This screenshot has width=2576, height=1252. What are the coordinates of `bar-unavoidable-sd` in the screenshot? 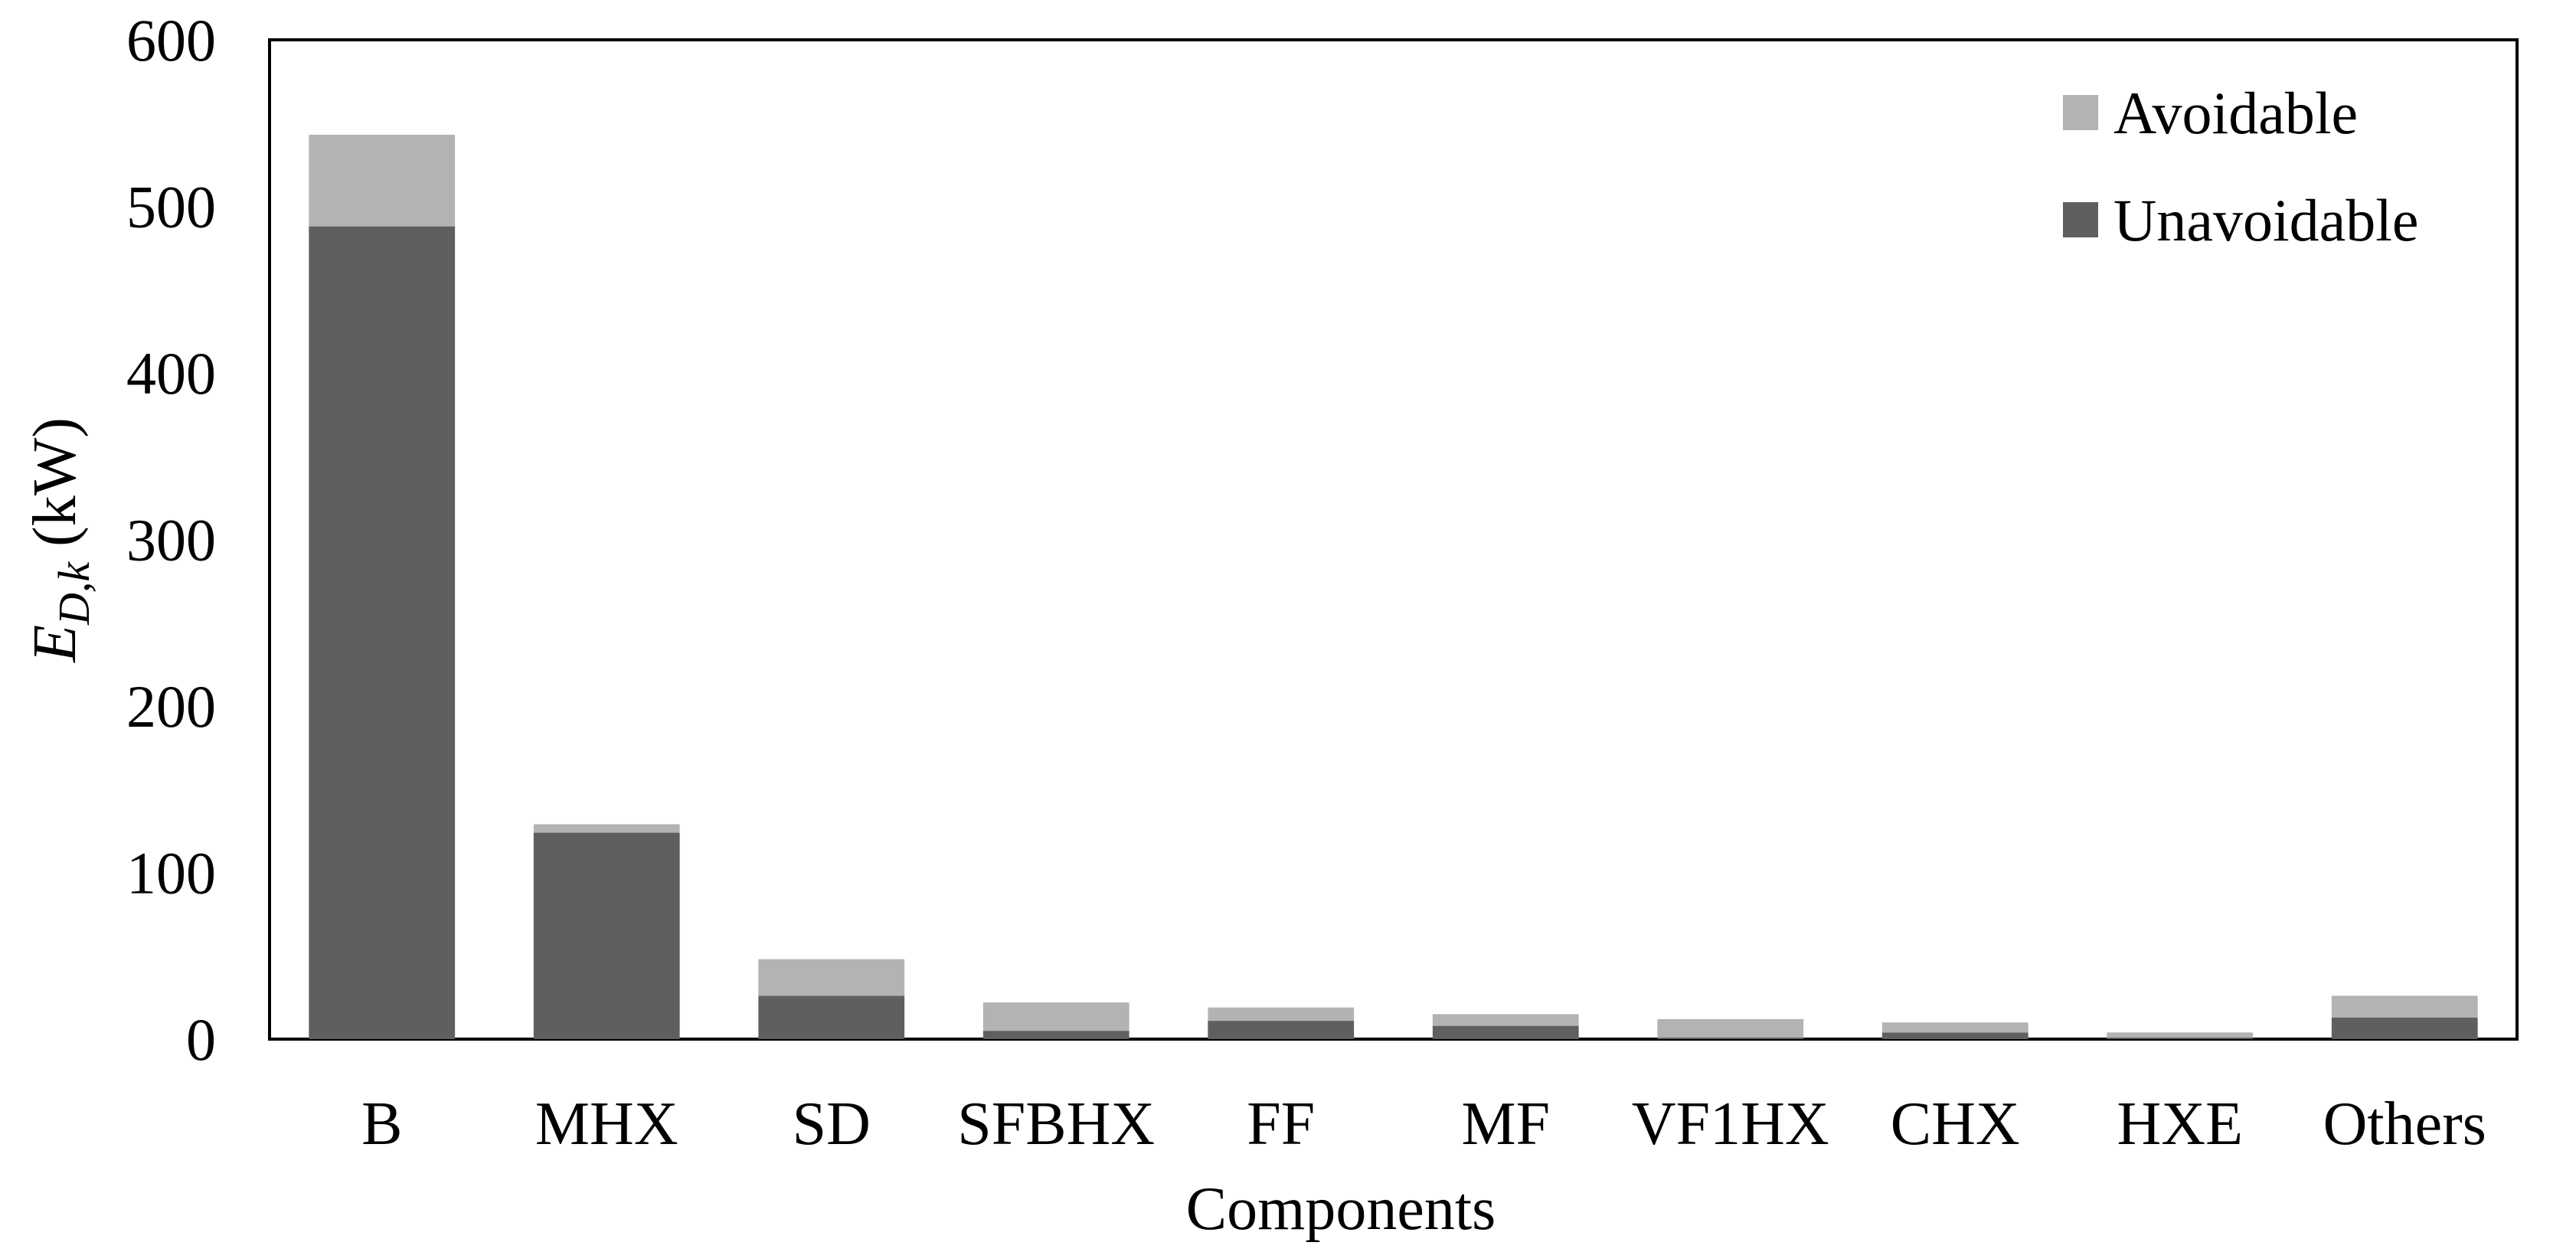 It's located at (831, 1017).